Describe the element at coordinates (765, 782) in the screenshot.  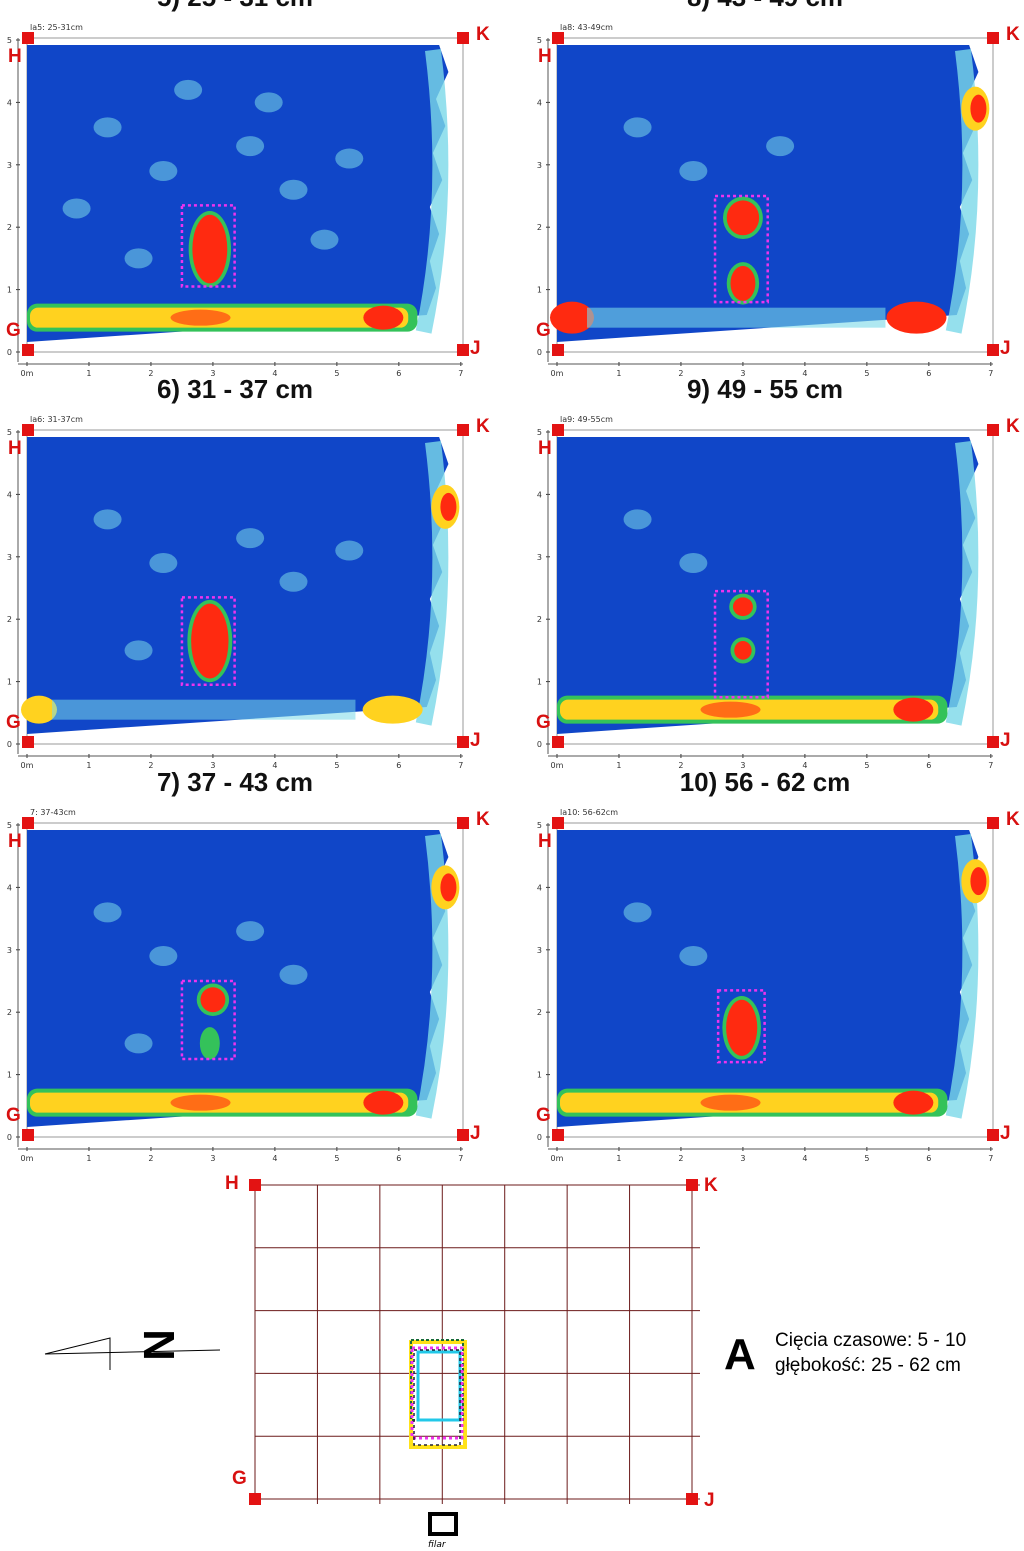
I see `panel-title: 10) 56 - 62 cm` at that location.